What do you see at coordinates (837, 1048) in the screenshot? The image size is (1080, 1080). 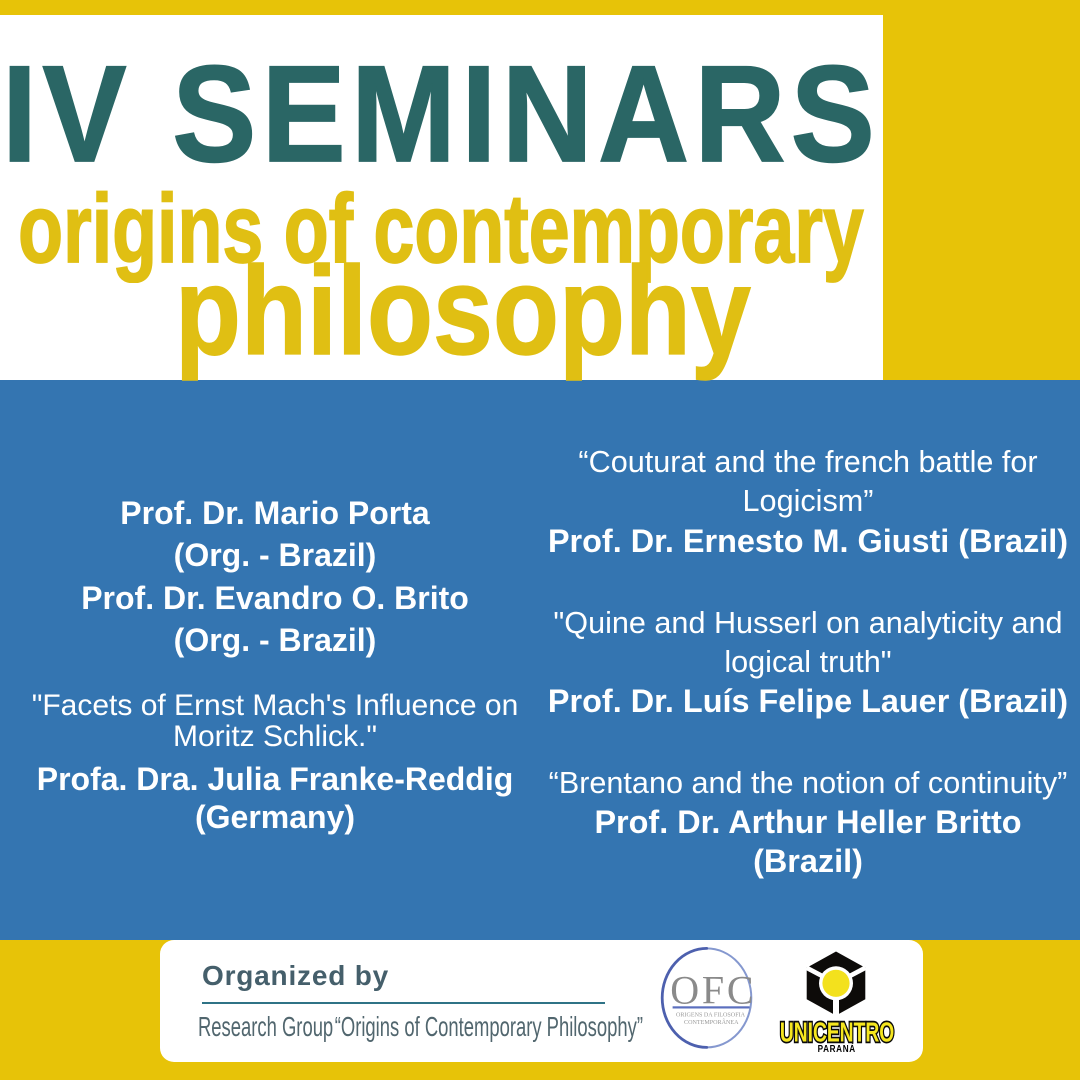 I see `svg-text: PARANÁ` at bounding box center [837, 1048].